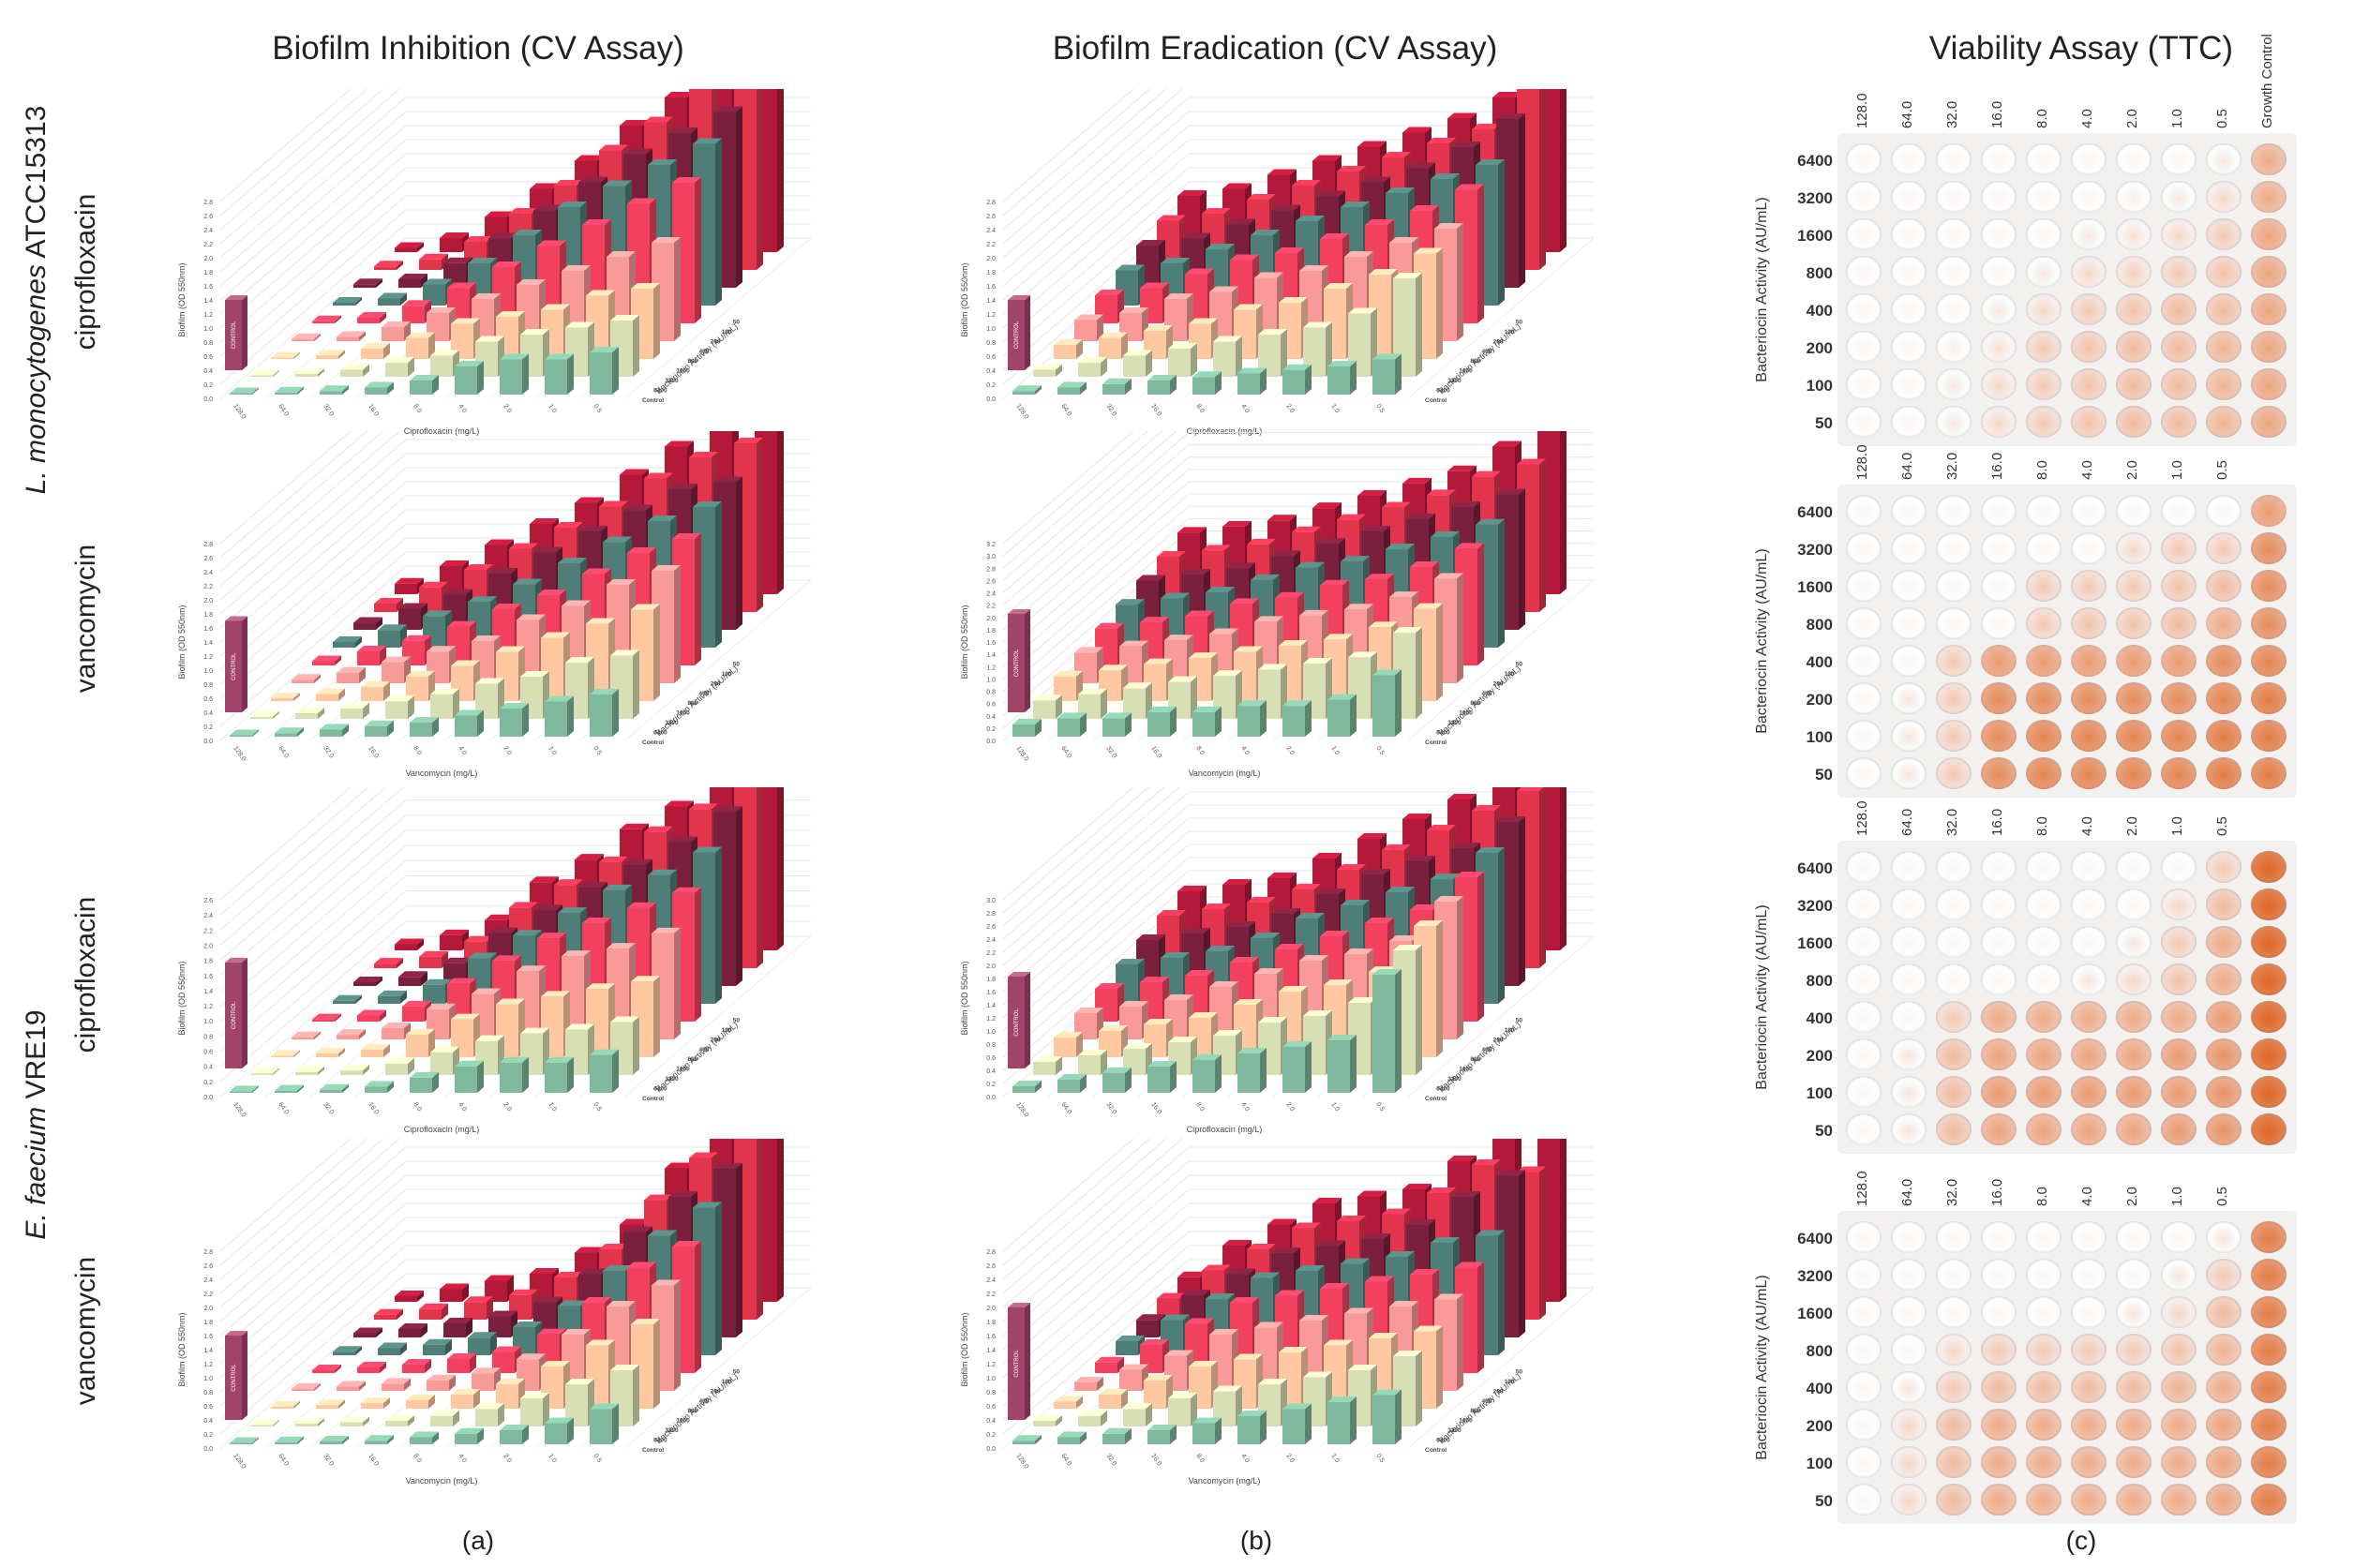 Image resolution: width=2354 pixels, height=1568 pixels. Describe the element at coordinates (1820, 737) in the screenshot. I see `plate-row-label: 100` at that location.